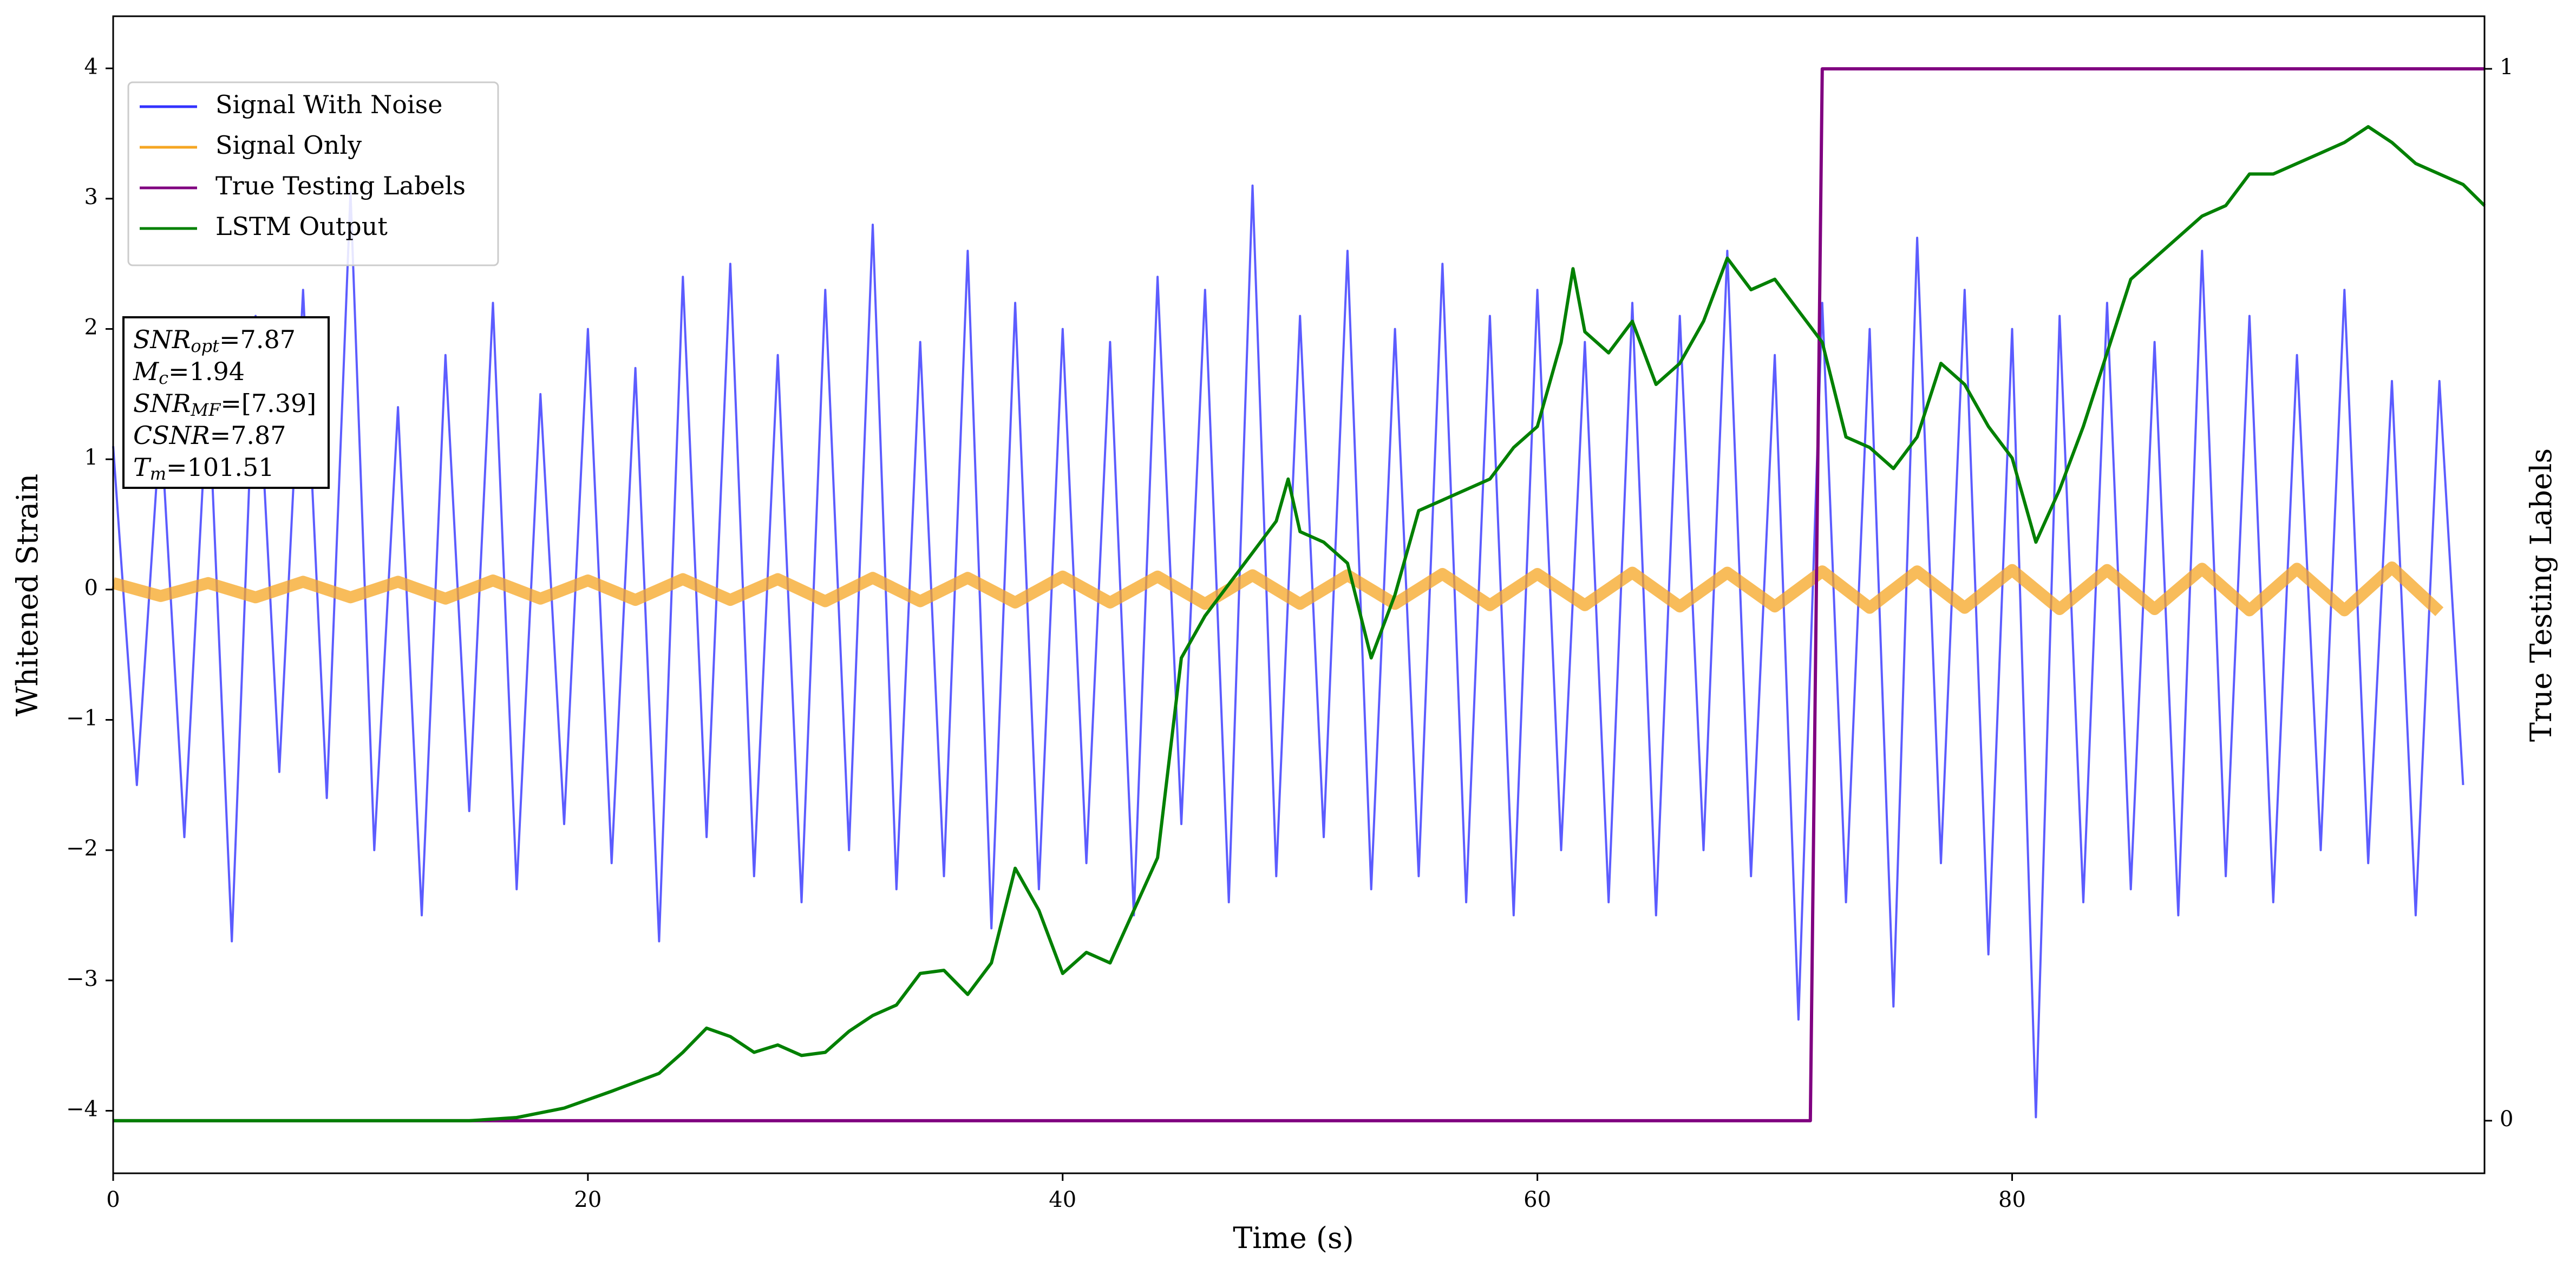  Describe the element at coordinates (268, 403) in the screenshot. I see `annotation-value: =[7.39]` at that location.